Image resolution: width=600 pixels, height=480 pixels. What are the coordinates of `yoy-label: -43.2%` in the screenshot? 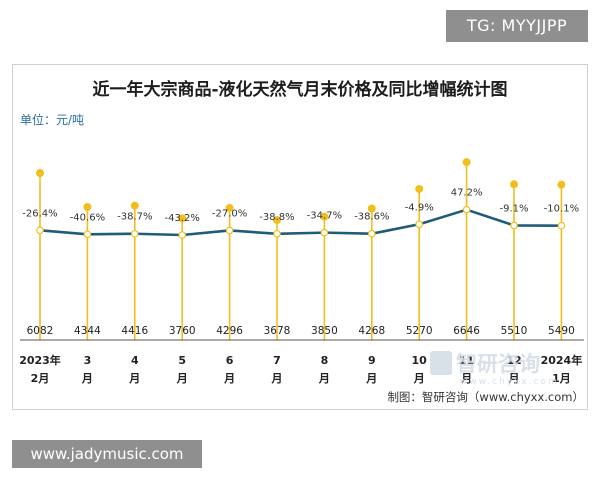 It's located at (182, 218).